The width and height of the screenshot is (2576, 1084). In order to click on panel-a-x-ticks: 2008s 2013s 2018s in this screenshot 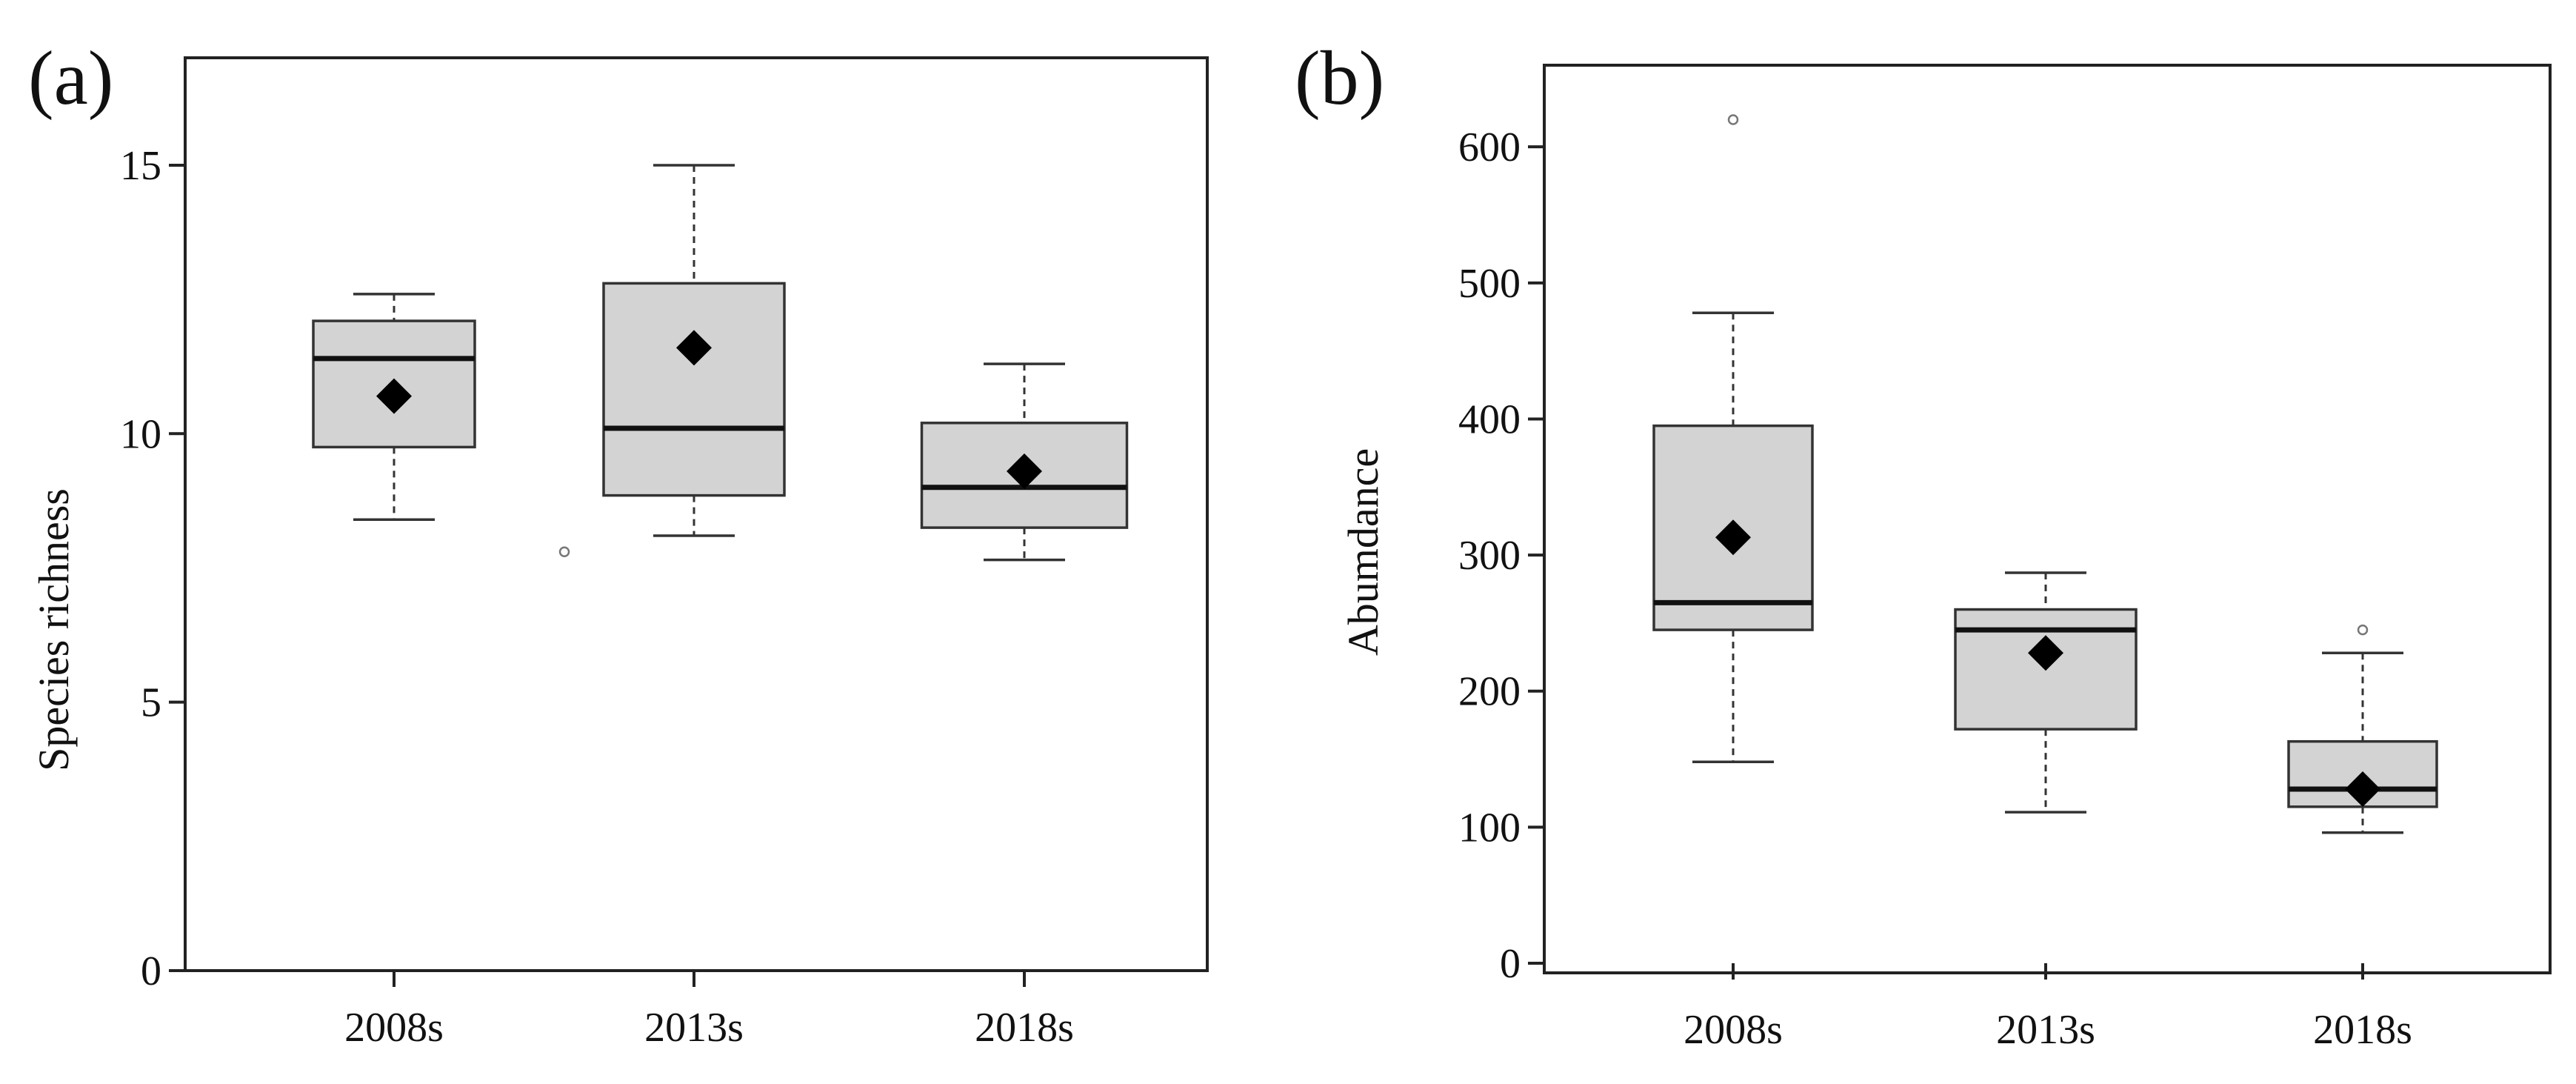, I will do `click(709, 1011)`.